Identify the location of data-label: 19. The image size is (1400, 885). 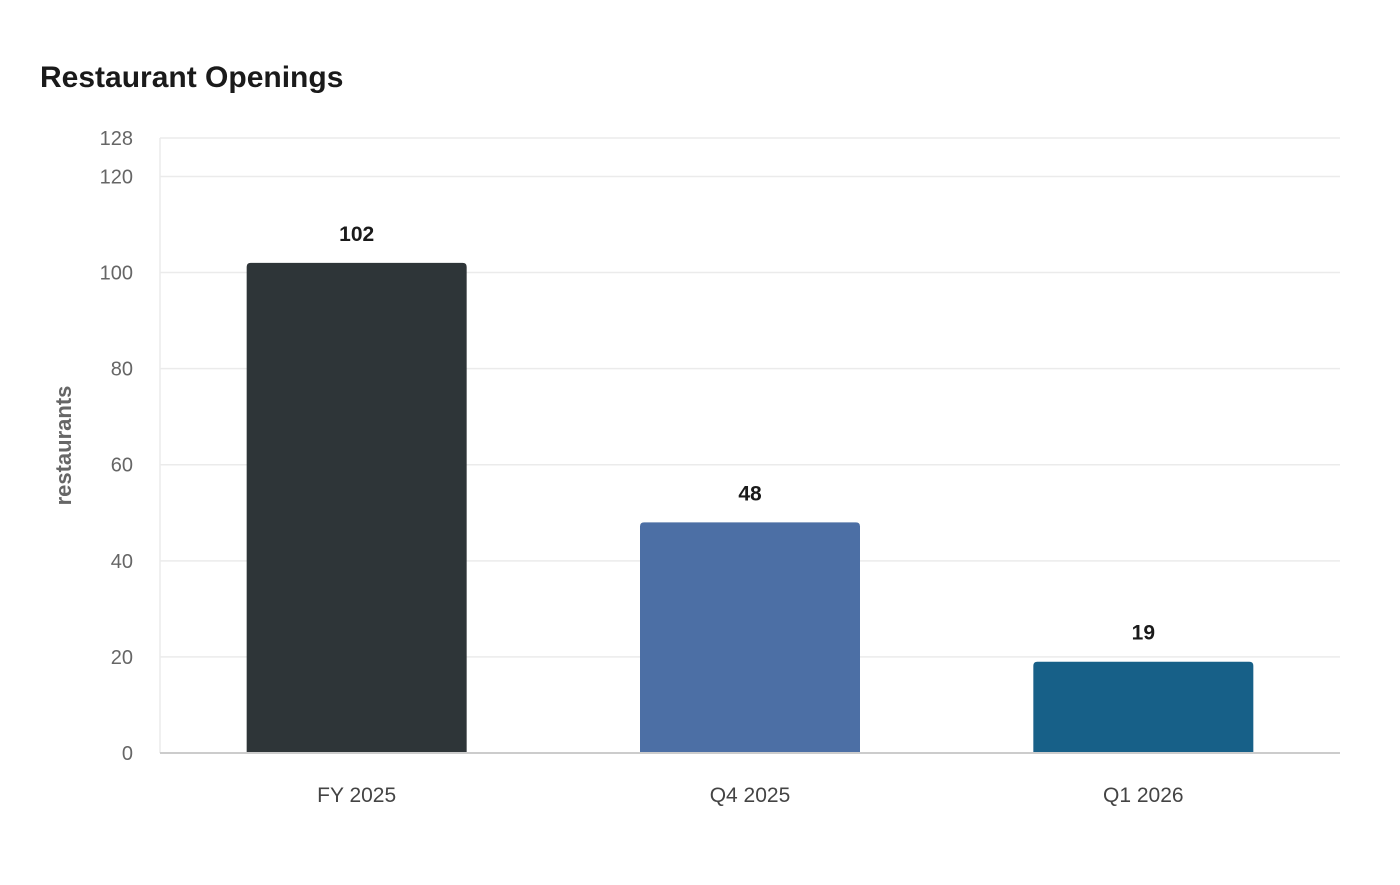
(1143, 633).